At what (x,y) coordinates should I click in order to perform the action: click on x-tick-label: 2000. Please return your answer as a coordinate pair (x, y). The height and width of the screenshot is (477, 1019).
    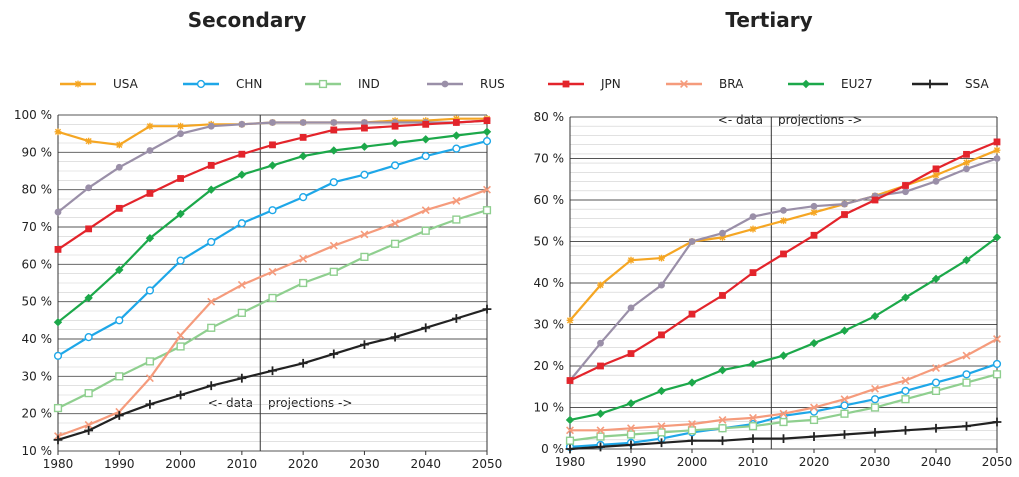
    Looking at the image, I should click on (692, 462).